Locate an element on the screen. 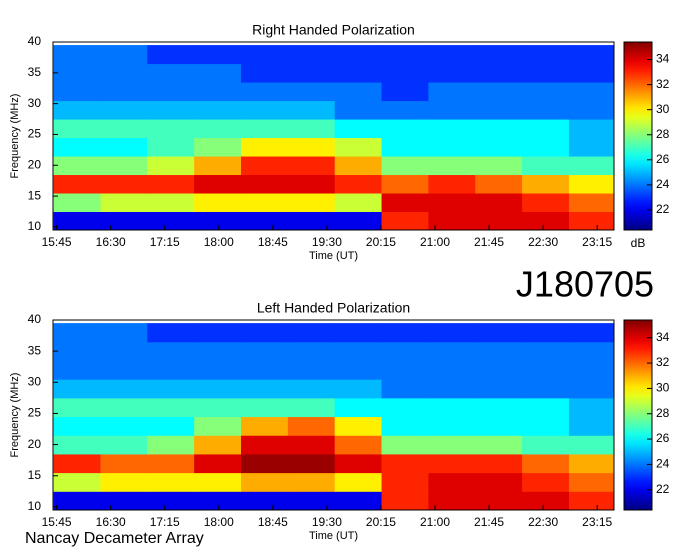  colorbar is located at coordinates (638, 136).